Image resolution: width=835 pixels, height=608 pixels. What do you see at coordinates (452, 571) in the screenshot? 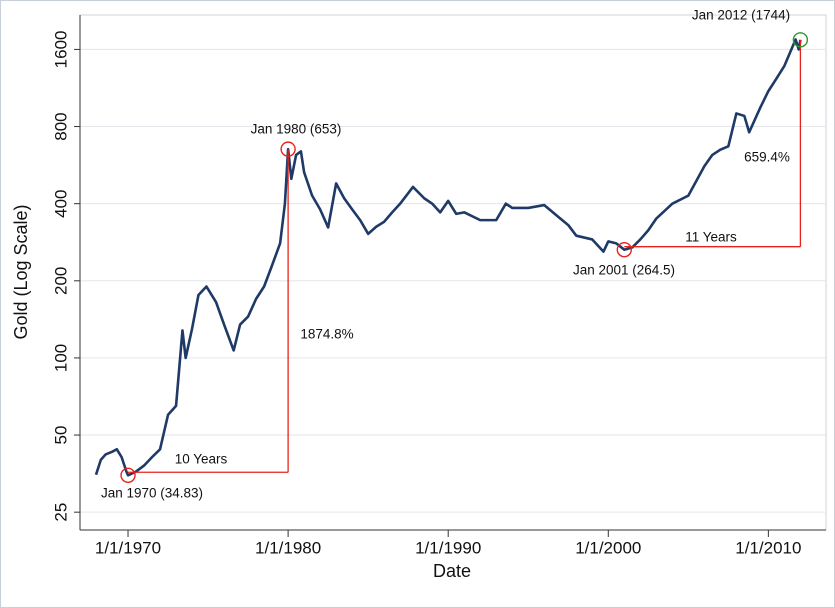
I see `x-axis-title: Date` at bounding box center [452, 571].